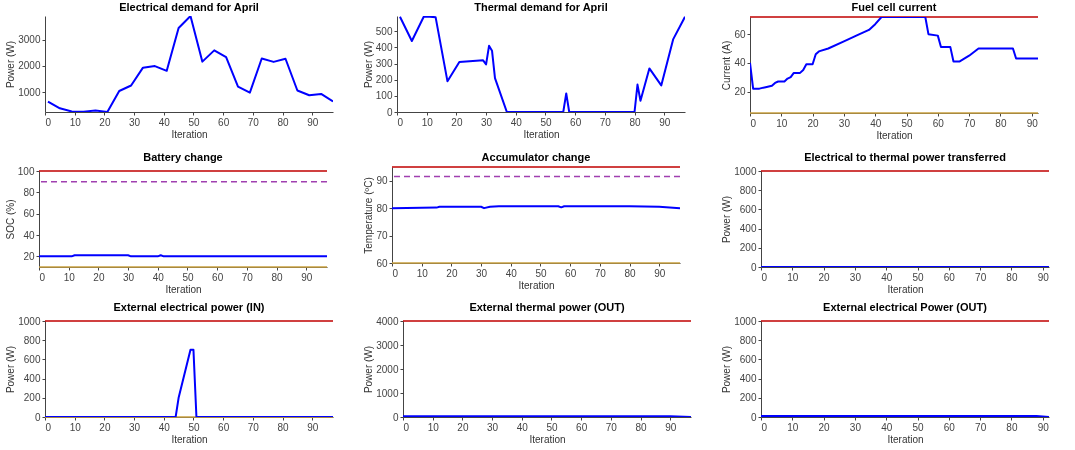 The image size is (1075, 450). I want to click on chart-title: Accumulator change, so click(536, 157).